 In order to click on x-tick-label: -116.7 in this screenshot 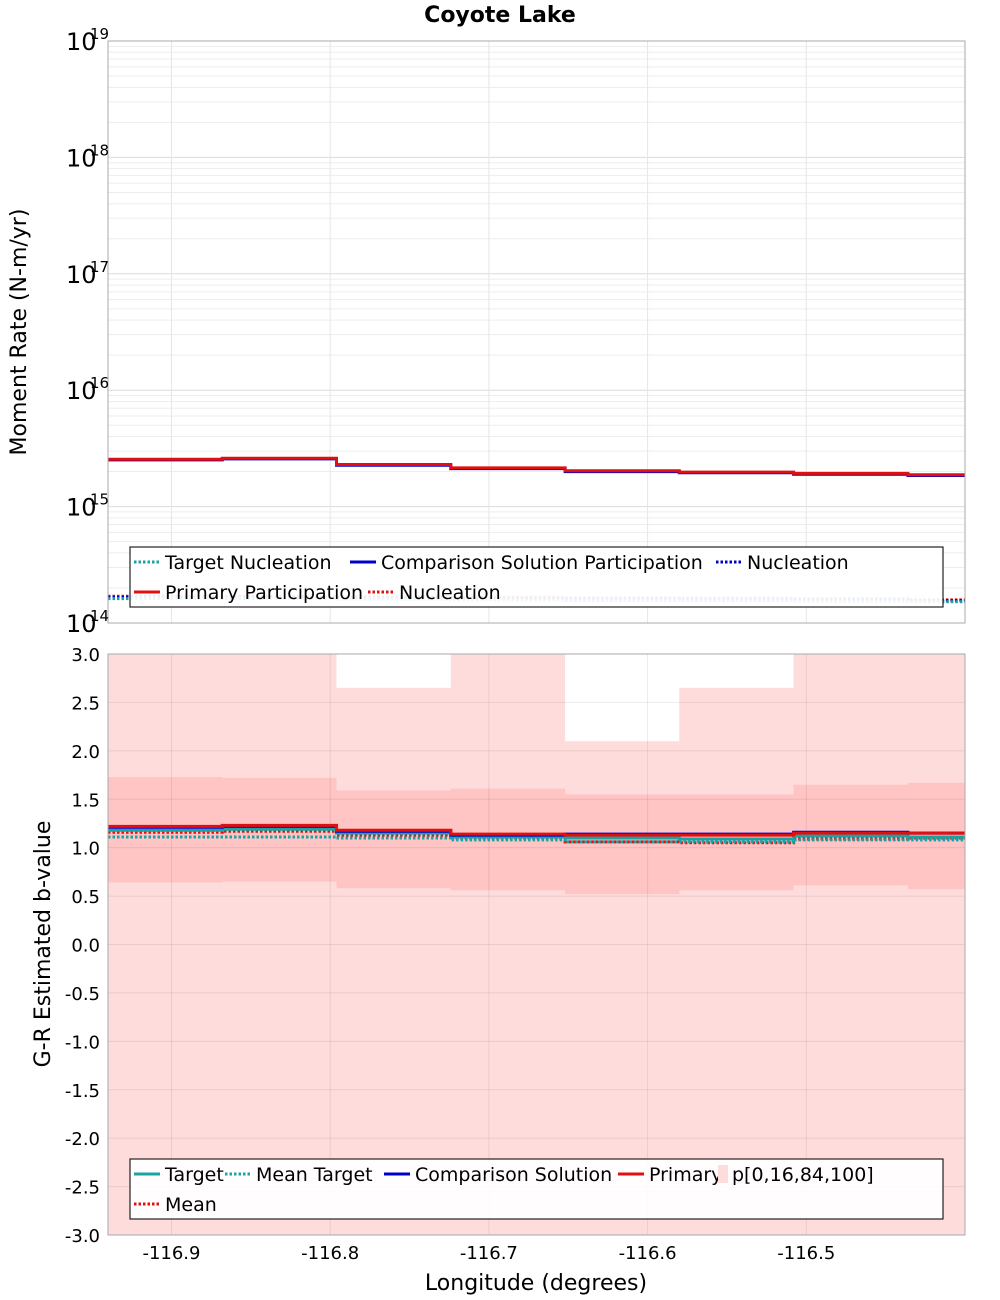, I will do `click(489, 1253)`.